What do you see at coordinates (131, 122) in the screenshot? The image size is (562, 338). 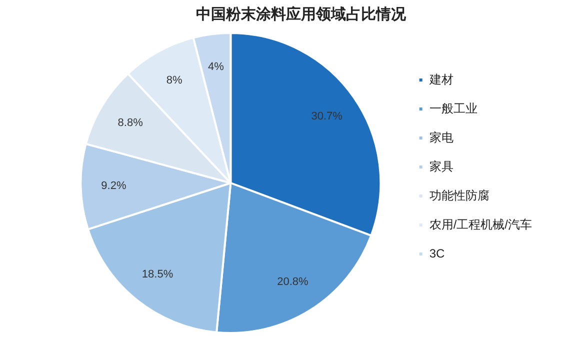 I see `data-label: 8.8%` at bounding box center [131, 122].